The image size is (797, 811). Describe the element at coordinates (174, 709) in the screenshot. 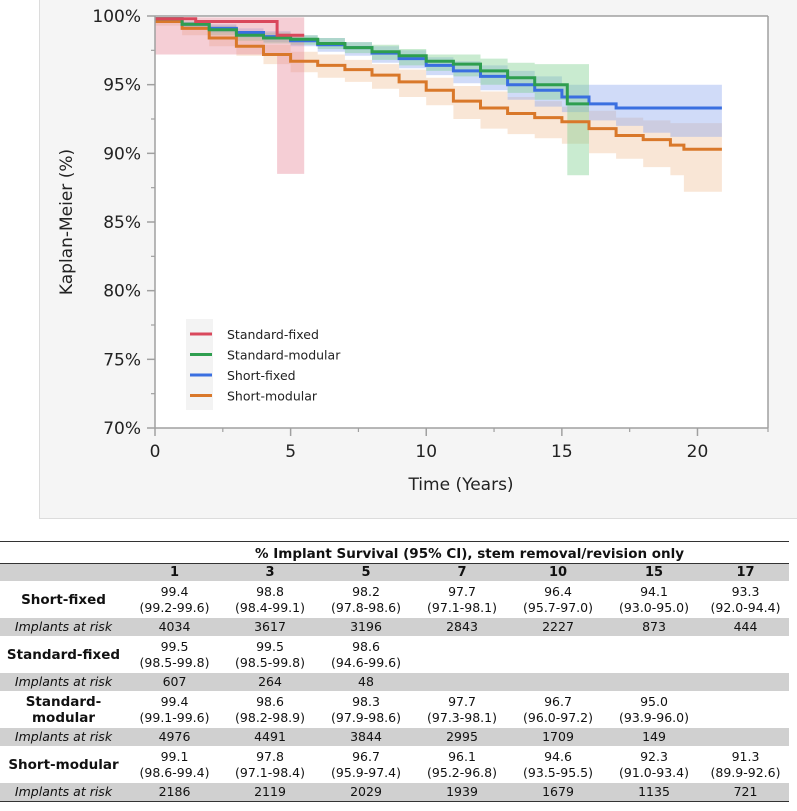

I see `survival-cell: 99.4 (99.1-99.6)` at that location.